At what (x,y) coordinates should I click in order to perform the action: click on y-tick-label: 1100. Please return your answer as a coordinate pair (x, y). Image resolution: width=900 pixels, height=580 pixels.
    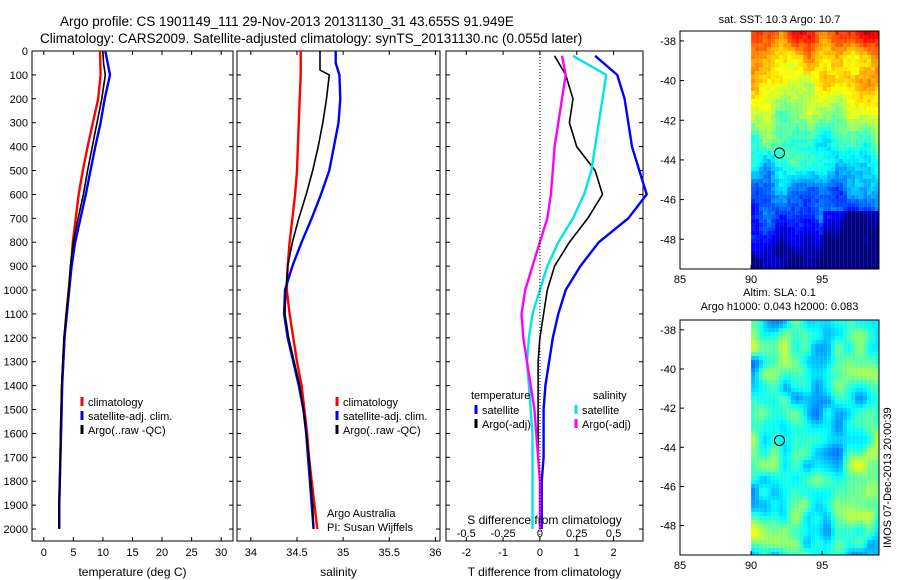
    Looking at the image, I should click on (16, 315).